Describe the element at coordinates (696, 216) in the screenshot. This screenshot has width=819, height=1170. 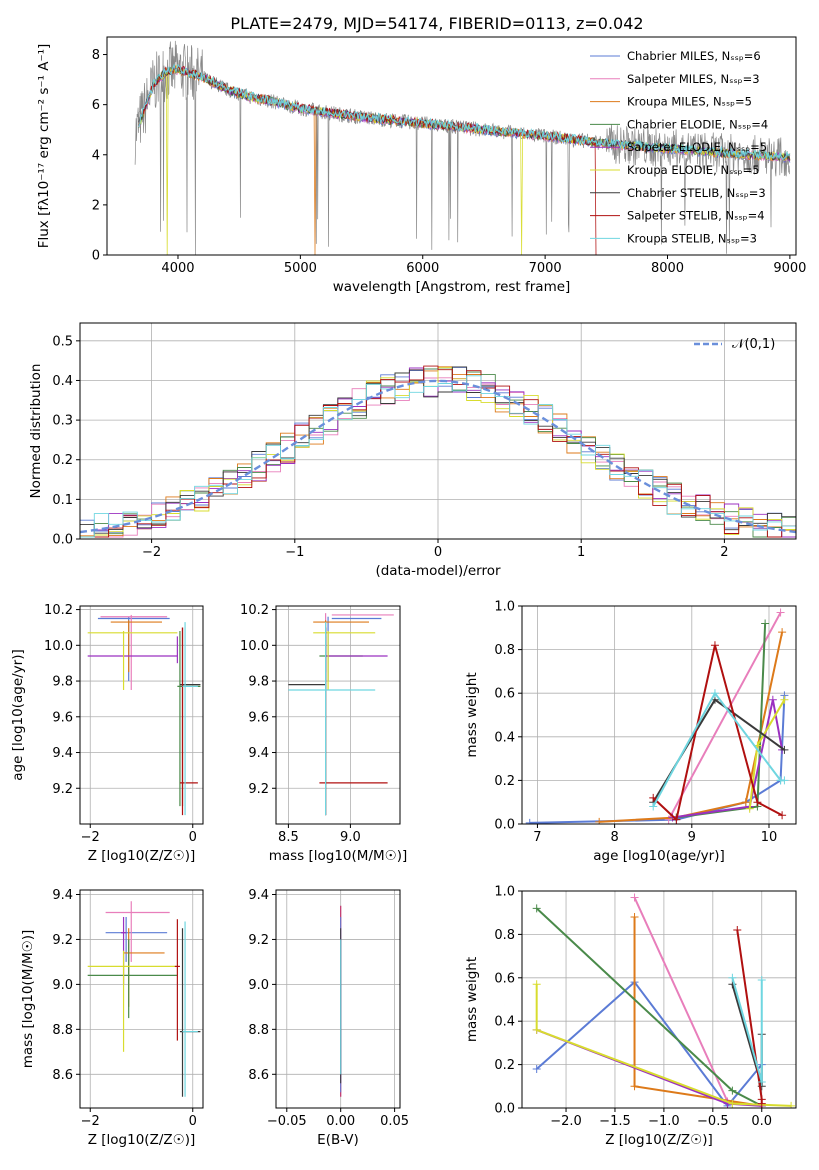
I see `legend-label: Salpeter STELIB, Nₛₛₚ=4` at that location.